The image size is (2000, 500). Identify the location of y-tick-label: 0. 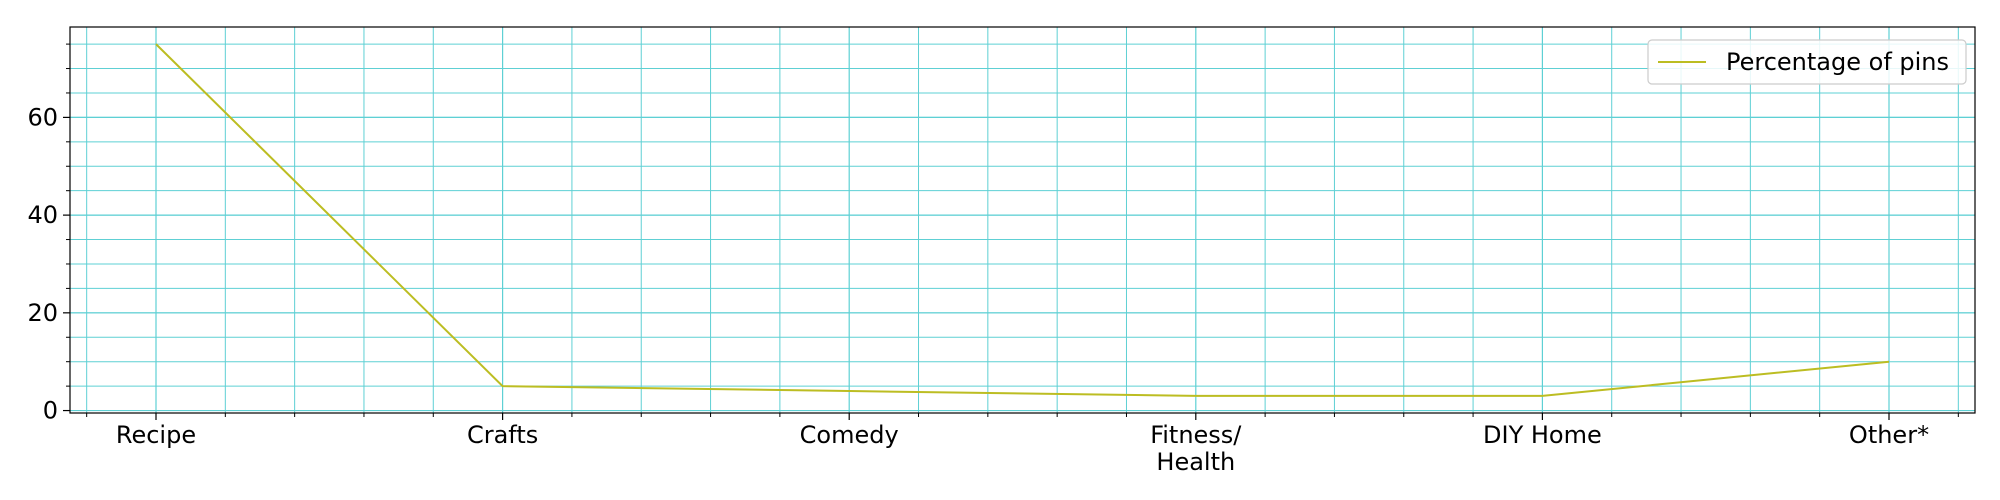
(50, 411).